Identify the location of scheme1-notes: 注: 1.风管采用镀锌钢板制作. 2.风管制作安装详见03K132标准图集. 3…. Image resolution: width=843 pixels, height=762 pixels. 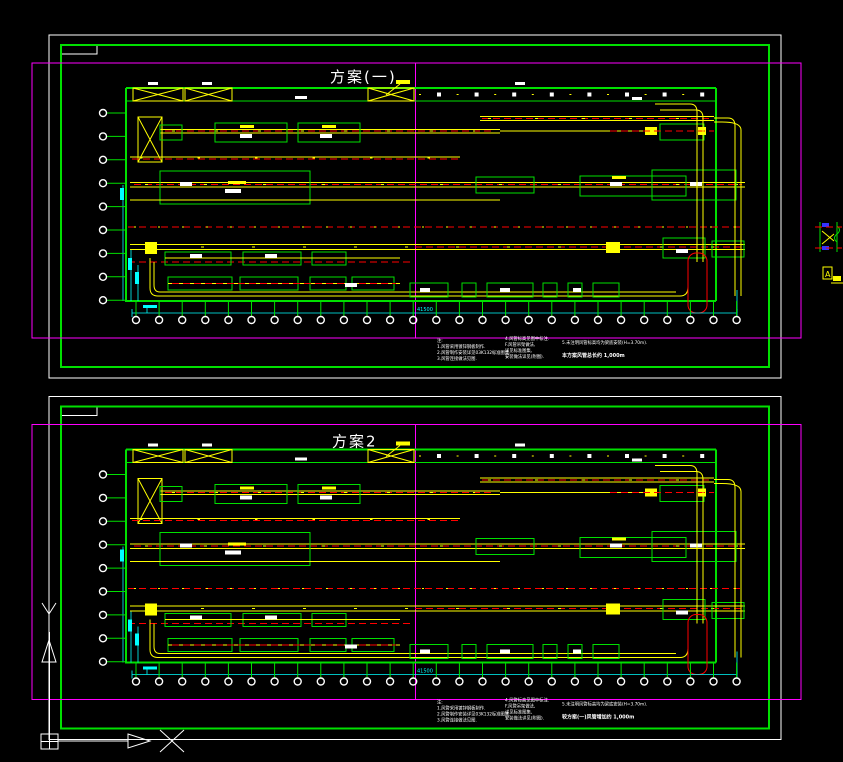
(542, 348).